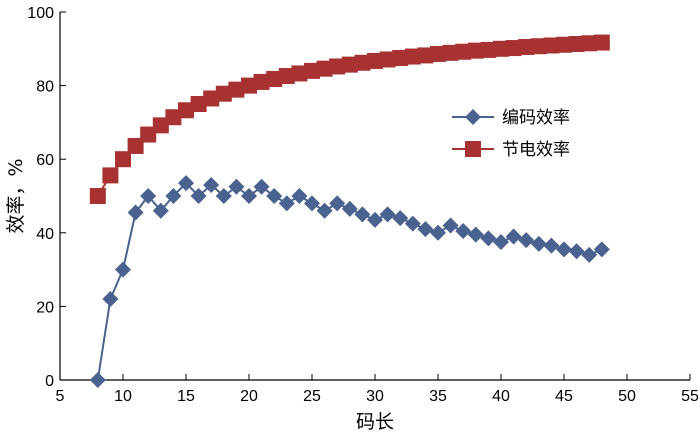 Image resolution: width=700 pixels, height=437 pixels. What do you see at coordinates (49, 381) in the screenshot?
I see `y-tick-label: 0` at bounding box center [49, 381].